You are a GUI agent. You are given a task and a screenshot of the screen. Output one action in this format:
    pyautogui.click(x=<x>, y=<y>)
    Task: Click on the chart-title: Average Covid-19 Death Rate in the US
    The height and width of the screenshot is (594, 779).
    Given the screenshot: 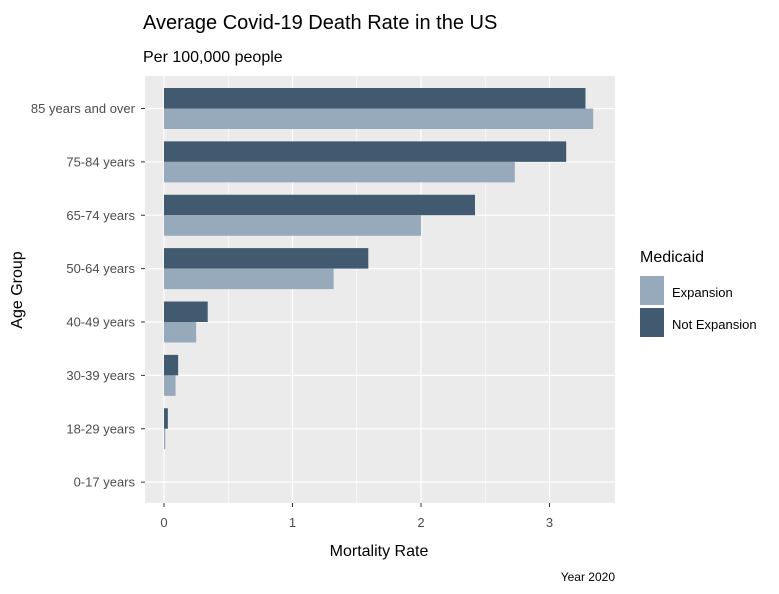 What is the action you would take?
    pyautogui.click(x=320, y=23)
    